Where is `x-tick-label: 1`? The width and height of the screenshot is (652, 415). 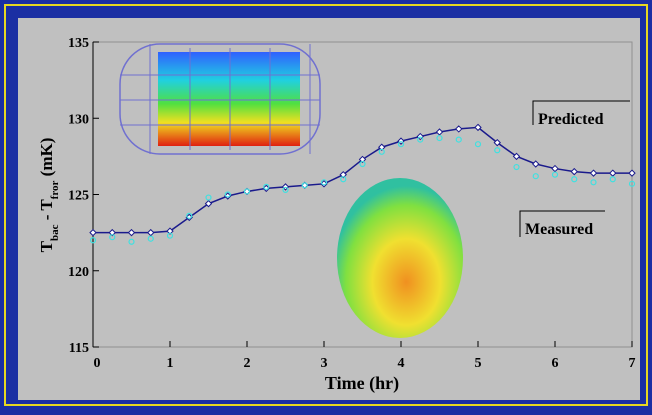
x-tick-label: 1 is located at coordinates (170, 363).